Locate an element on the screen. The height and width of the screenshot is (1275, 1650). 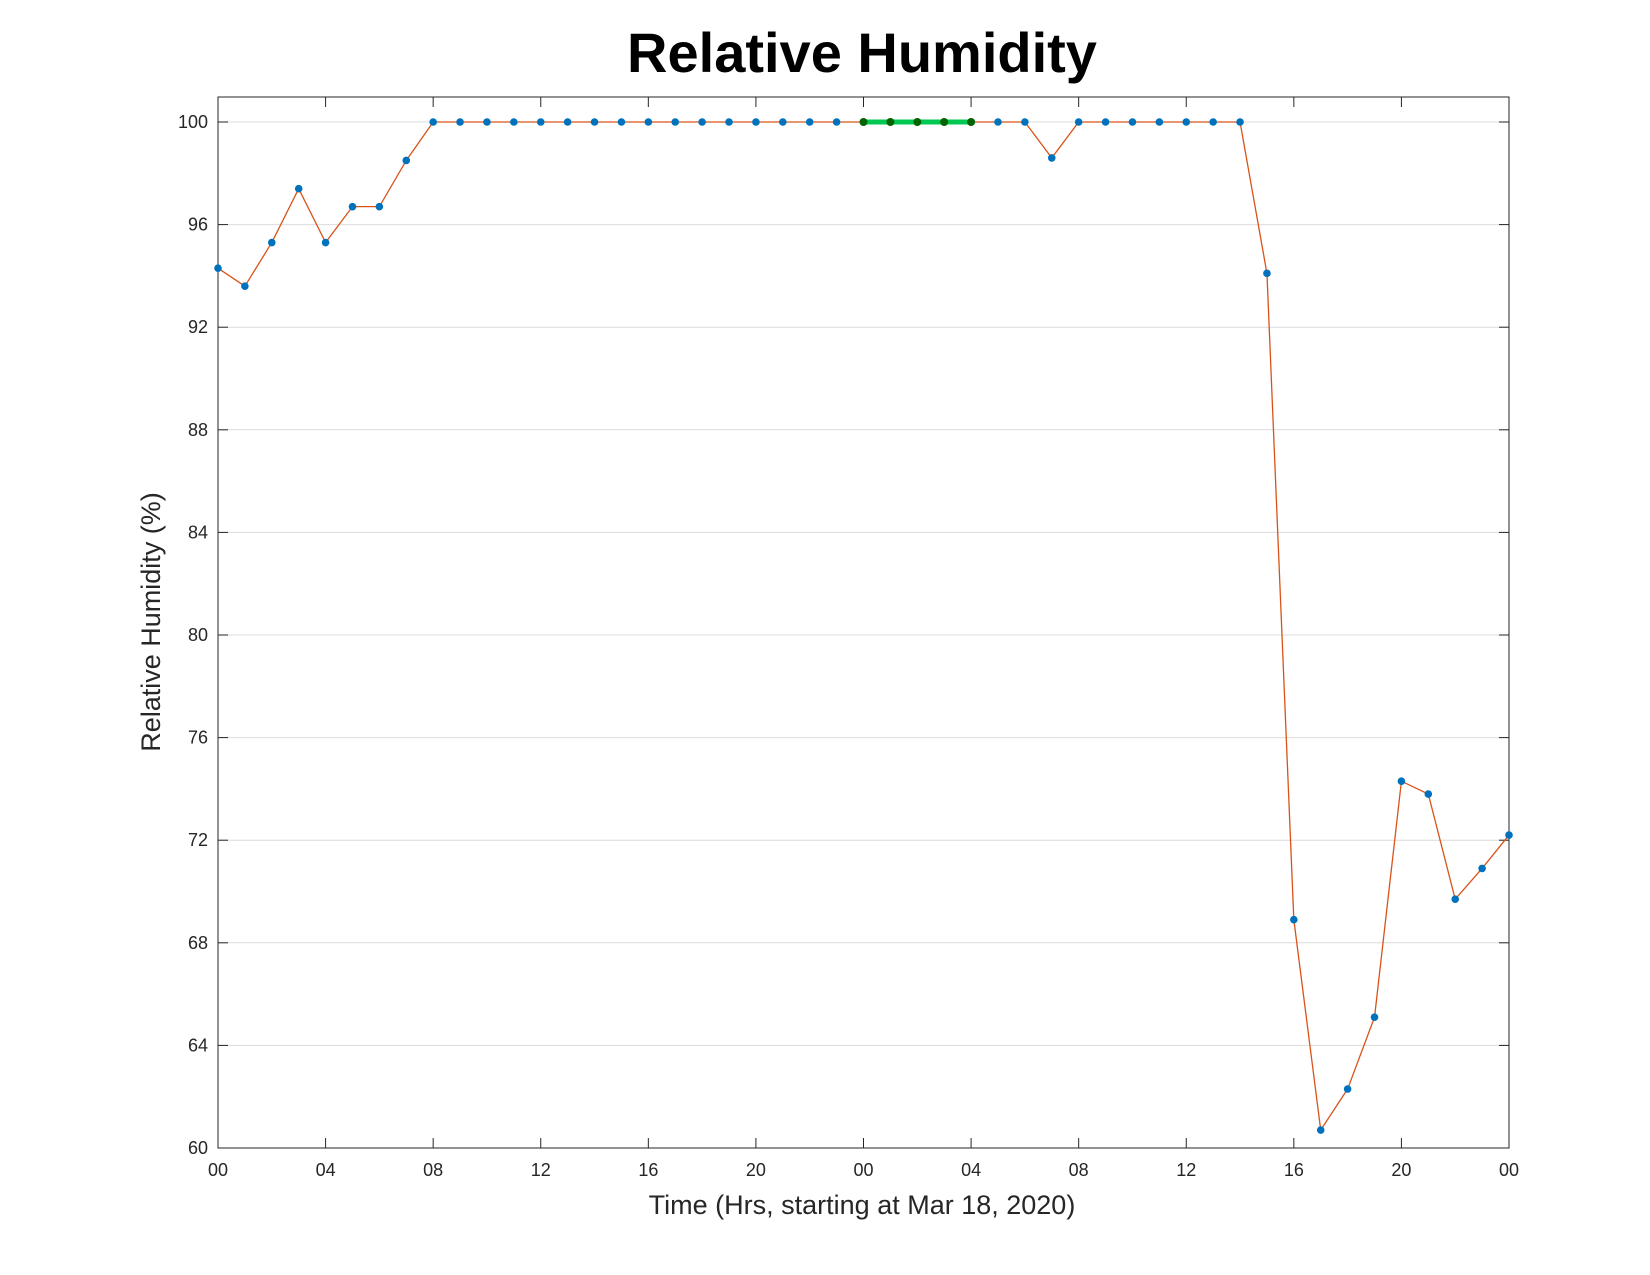
y-tick-label: 96 is located at coordinates (198, 225).